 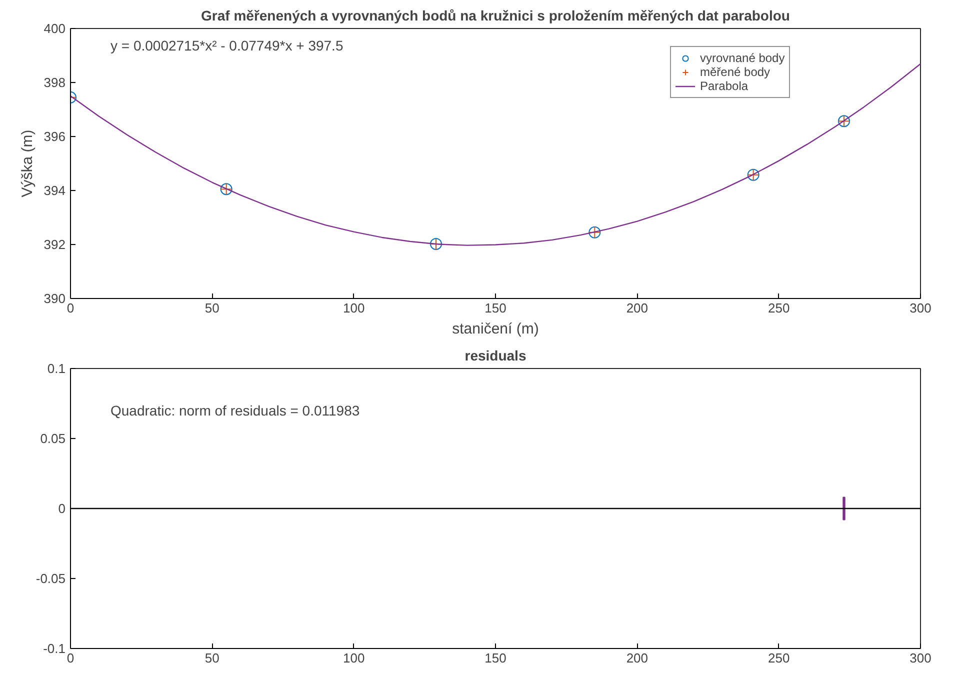 What do you see at coordinates (742, 58) in the screenshot?
I see `legend-label: vyrovnané body` at bounding box center [742, 58].